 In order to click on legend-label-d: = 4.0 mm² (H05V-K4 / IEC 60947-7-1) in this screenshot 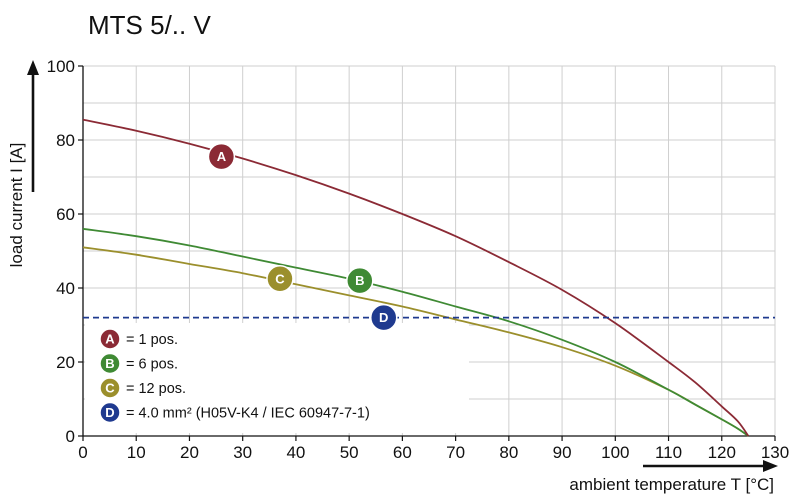, I will do `click(248, 414)`.